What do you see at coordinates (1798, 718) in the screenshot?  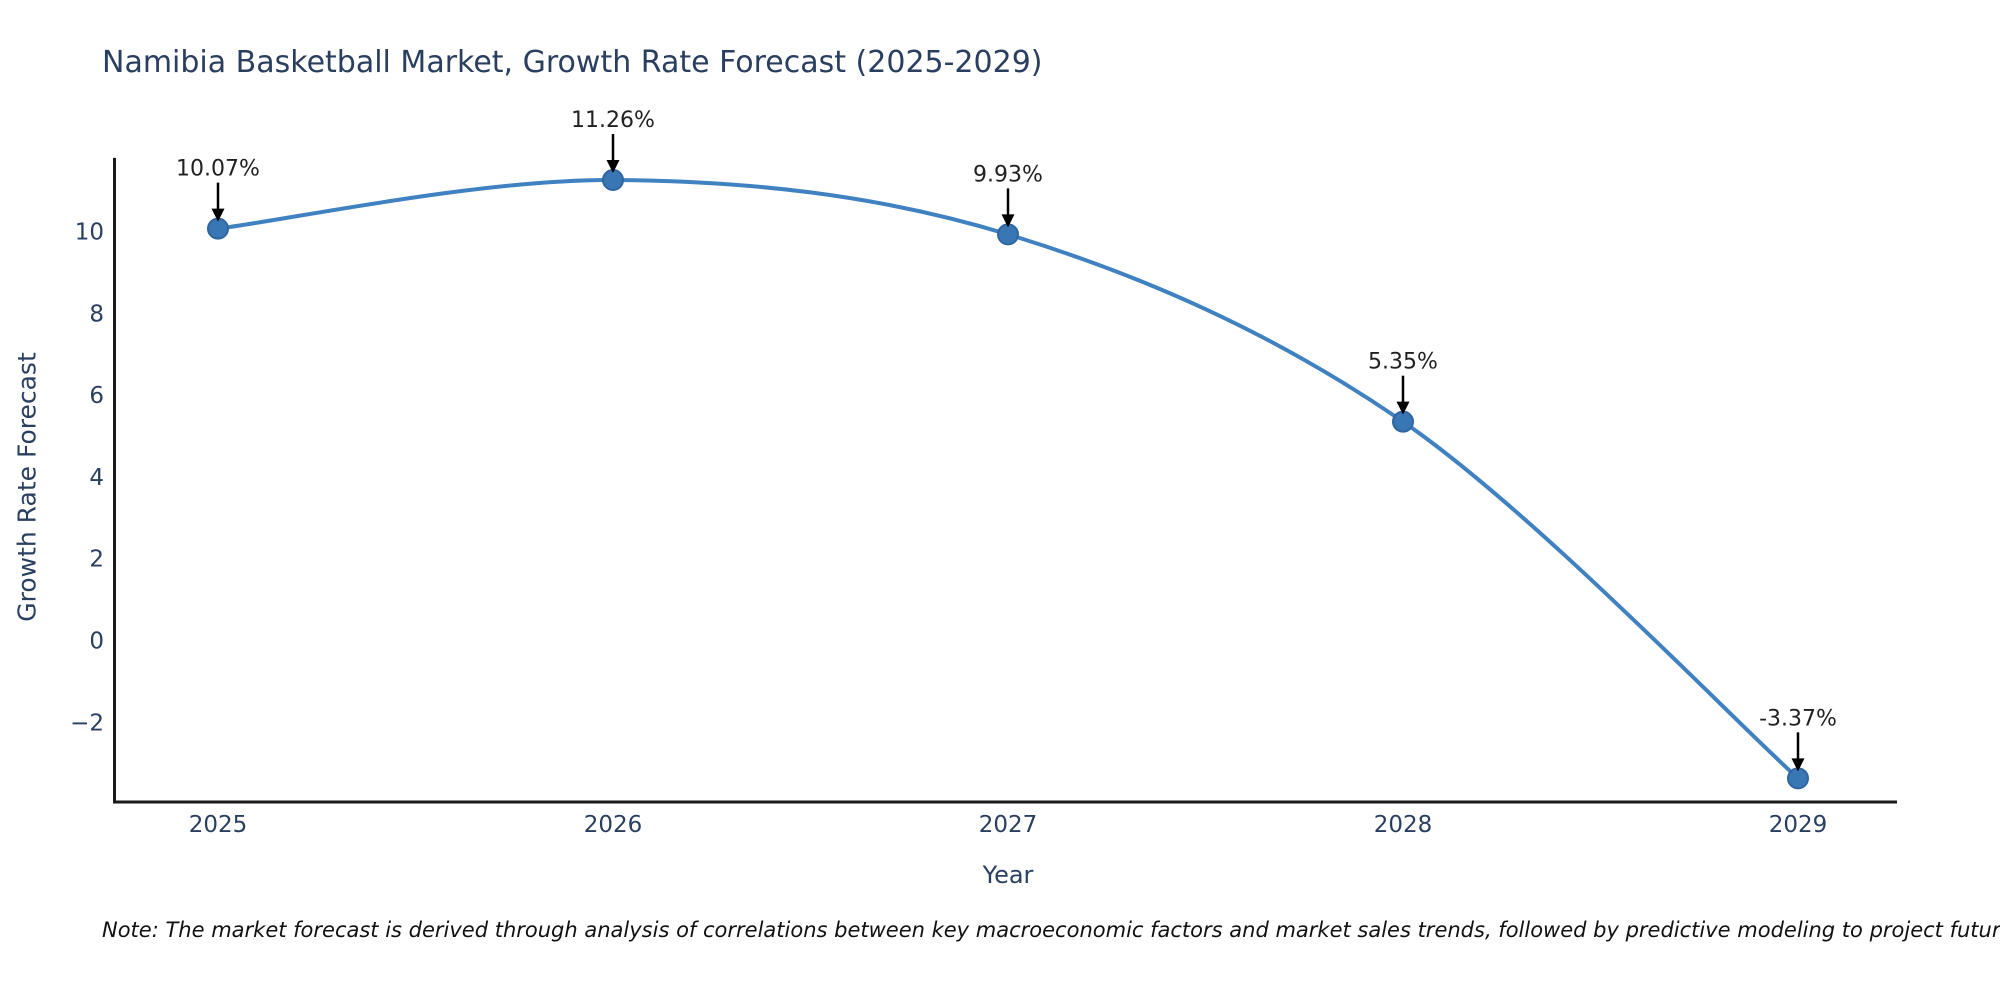 I see `annotation-label: -3.37%` at bounding box center [1798, 718].